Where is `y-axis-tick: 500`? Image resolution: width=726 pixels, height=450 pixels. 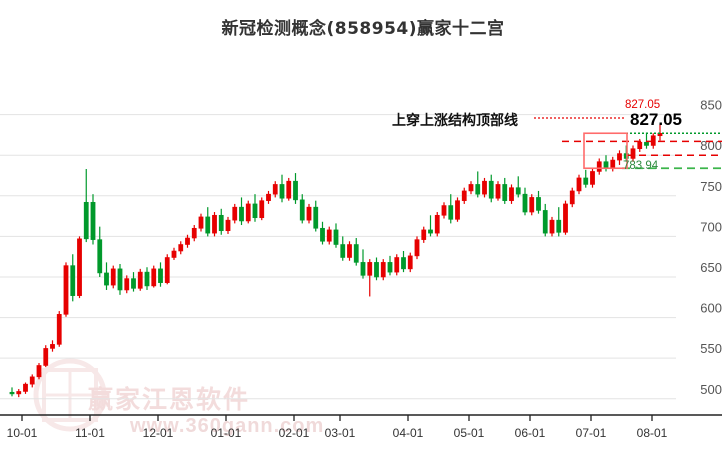 y-axis-tick: 500 is located at coordinates (711, 389).